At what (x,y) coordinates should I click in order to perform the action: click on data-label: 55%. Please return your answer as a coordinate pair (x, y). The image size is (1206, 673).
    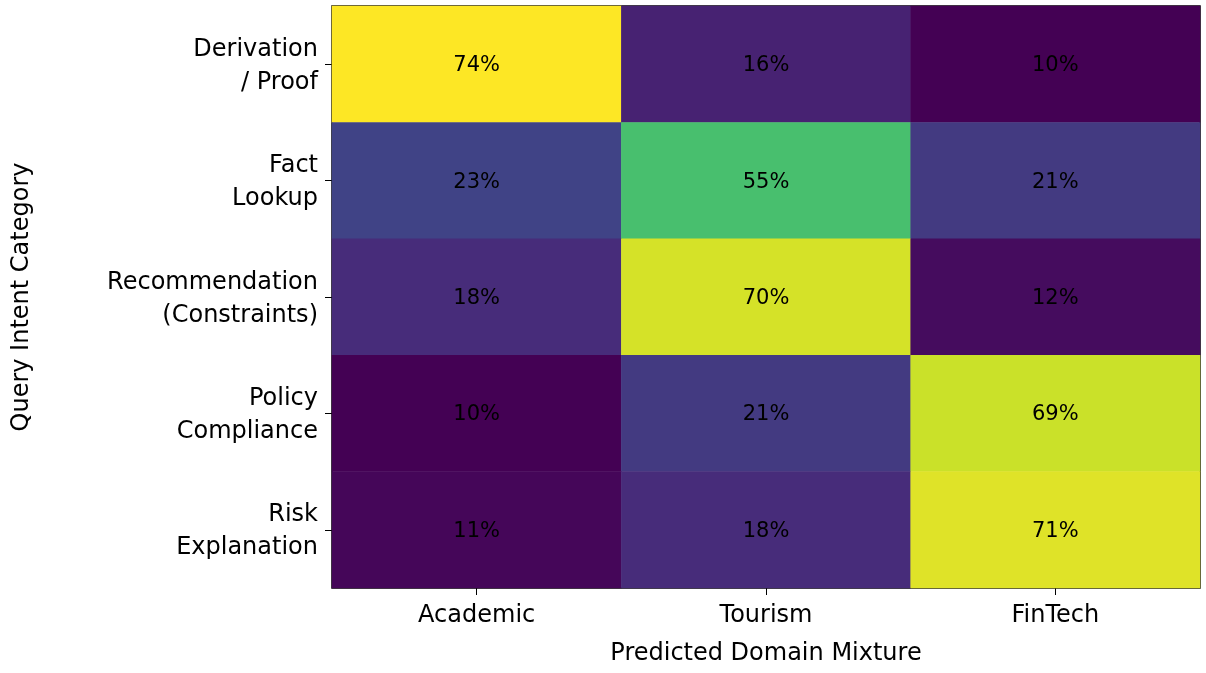
    Looking at the image, I should click on (766, 180).